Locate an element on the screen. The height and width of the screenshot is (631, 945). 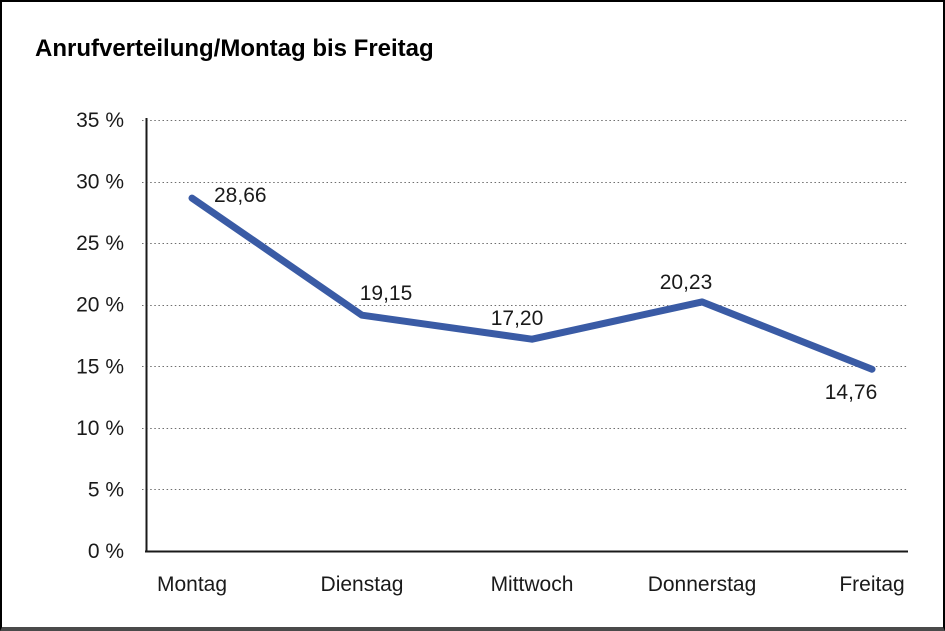
y-tick-label: 20 % is located at coordinates (100, 305).